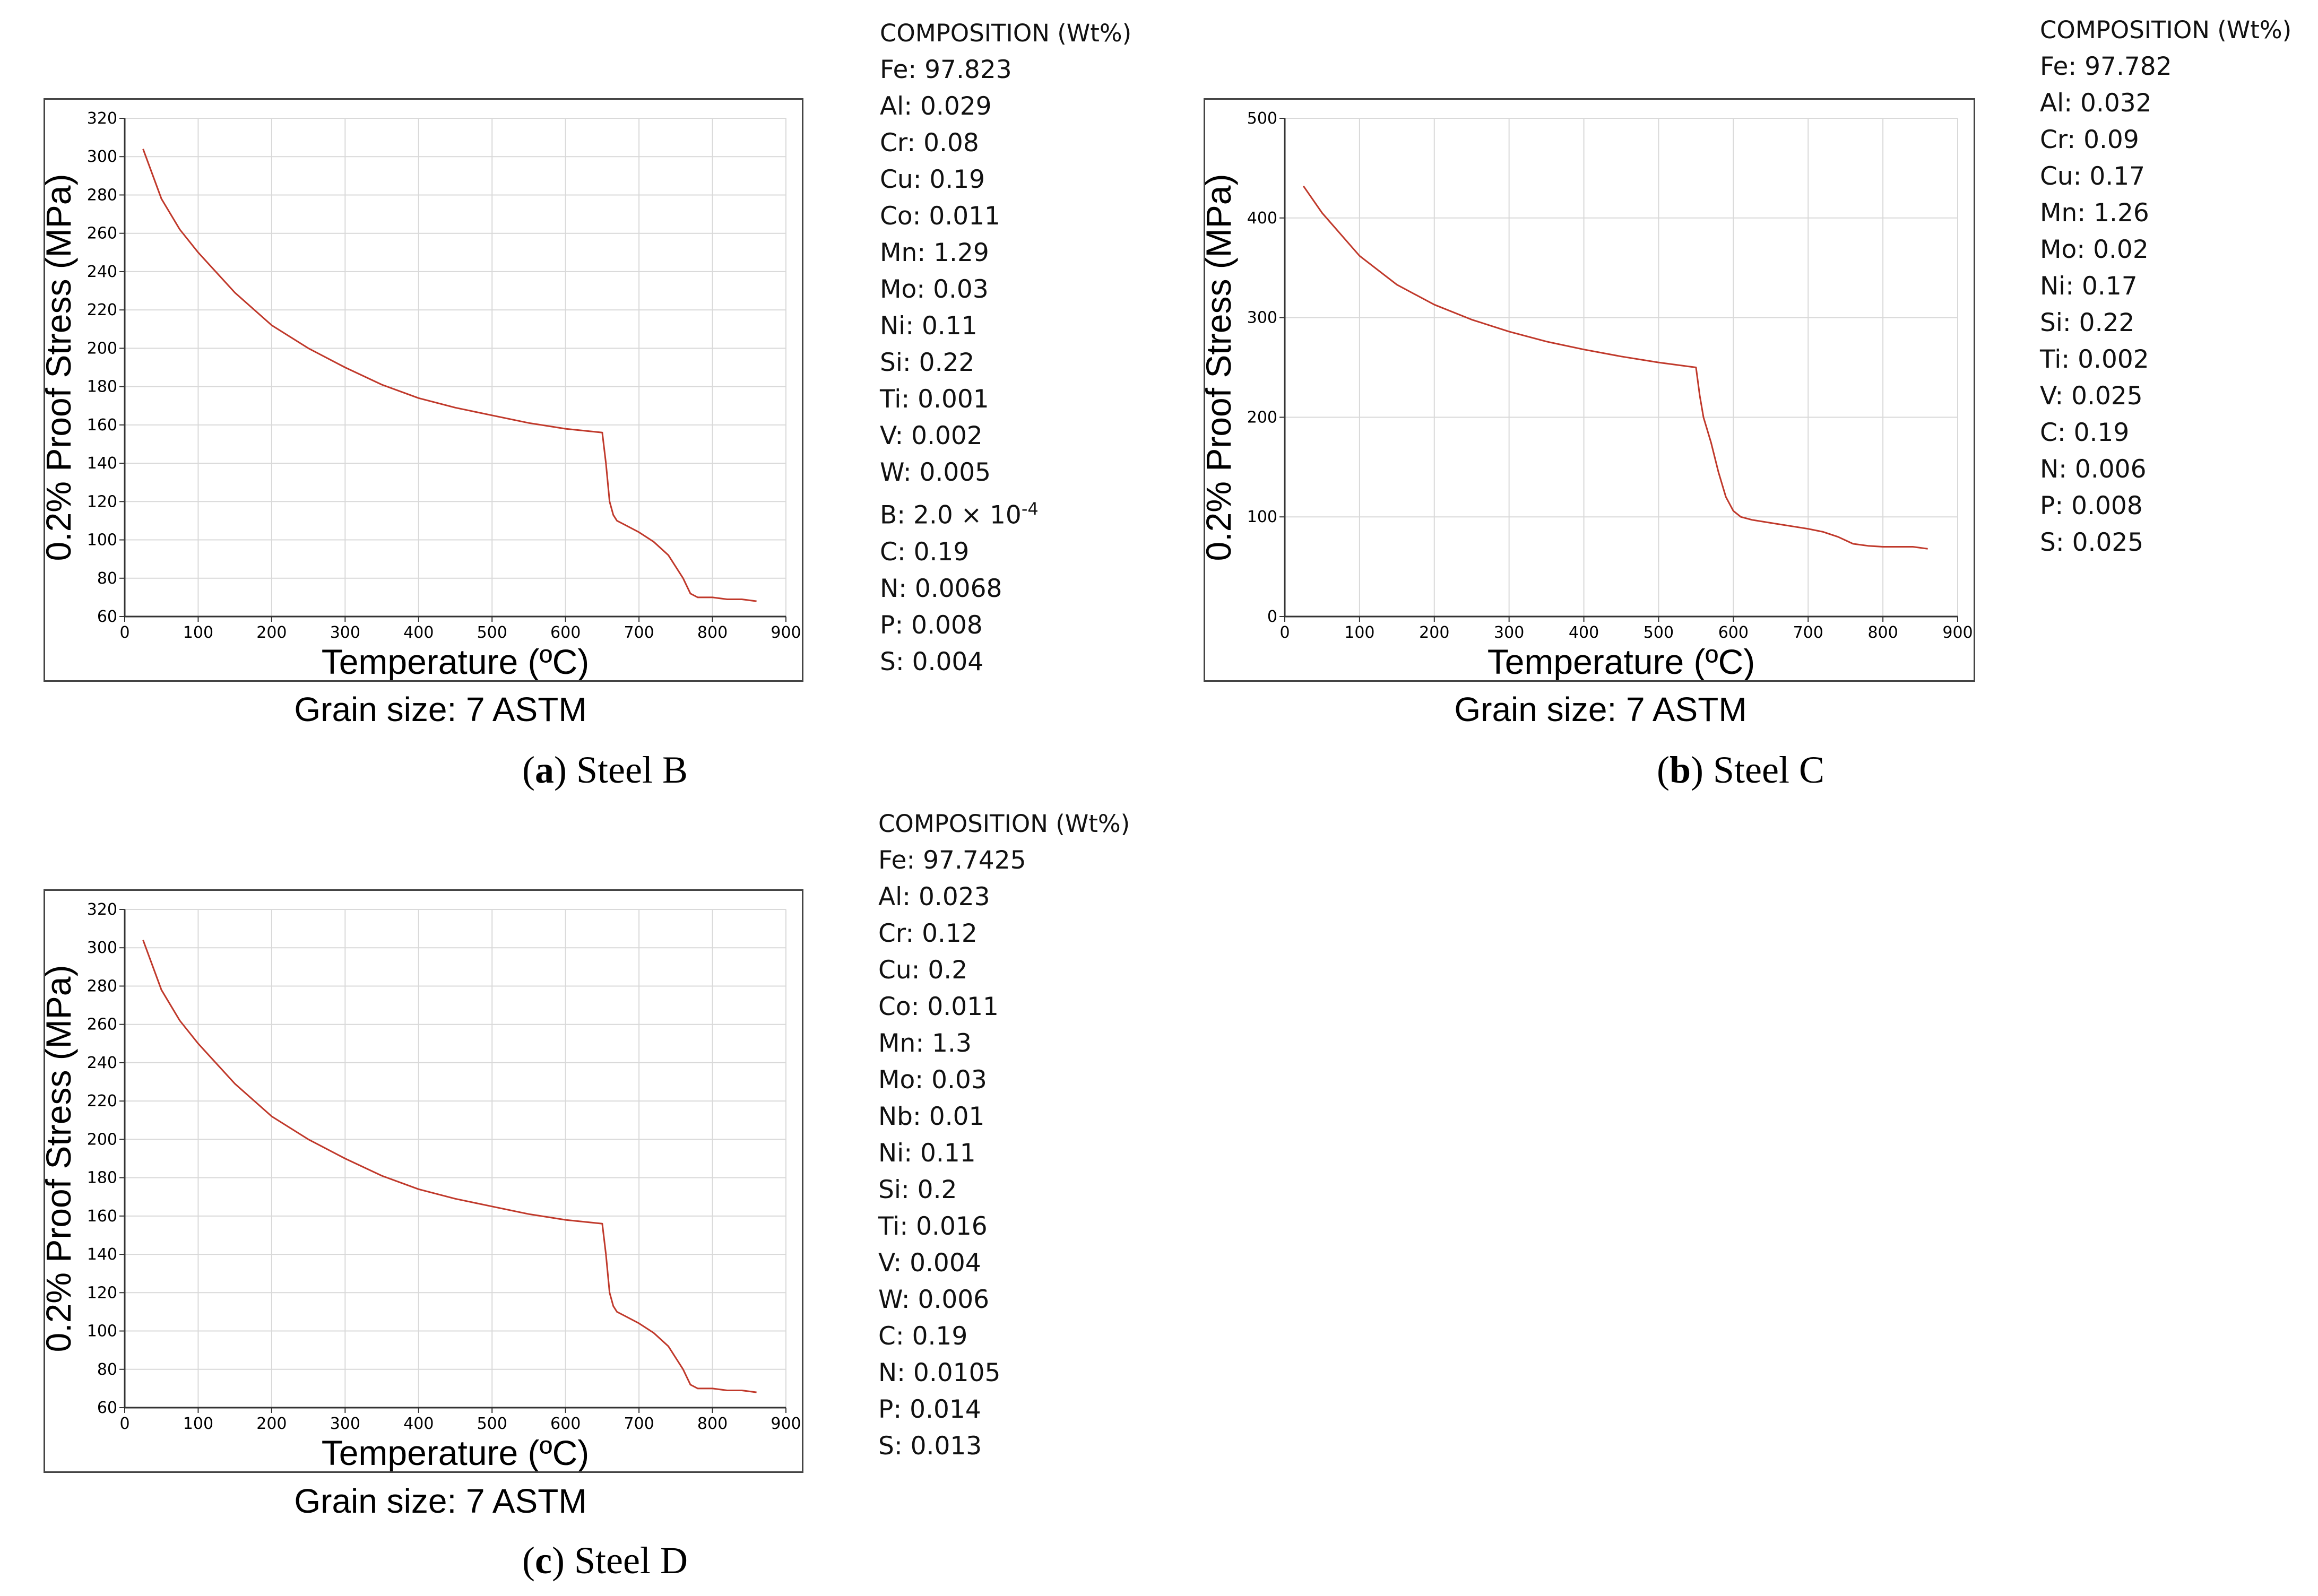 This screenshot has height=1596, width=2318. Describe the element at coordinates (2094, 213) in the screenshot. I see `composition-value: Mn: 1.26` at that location.